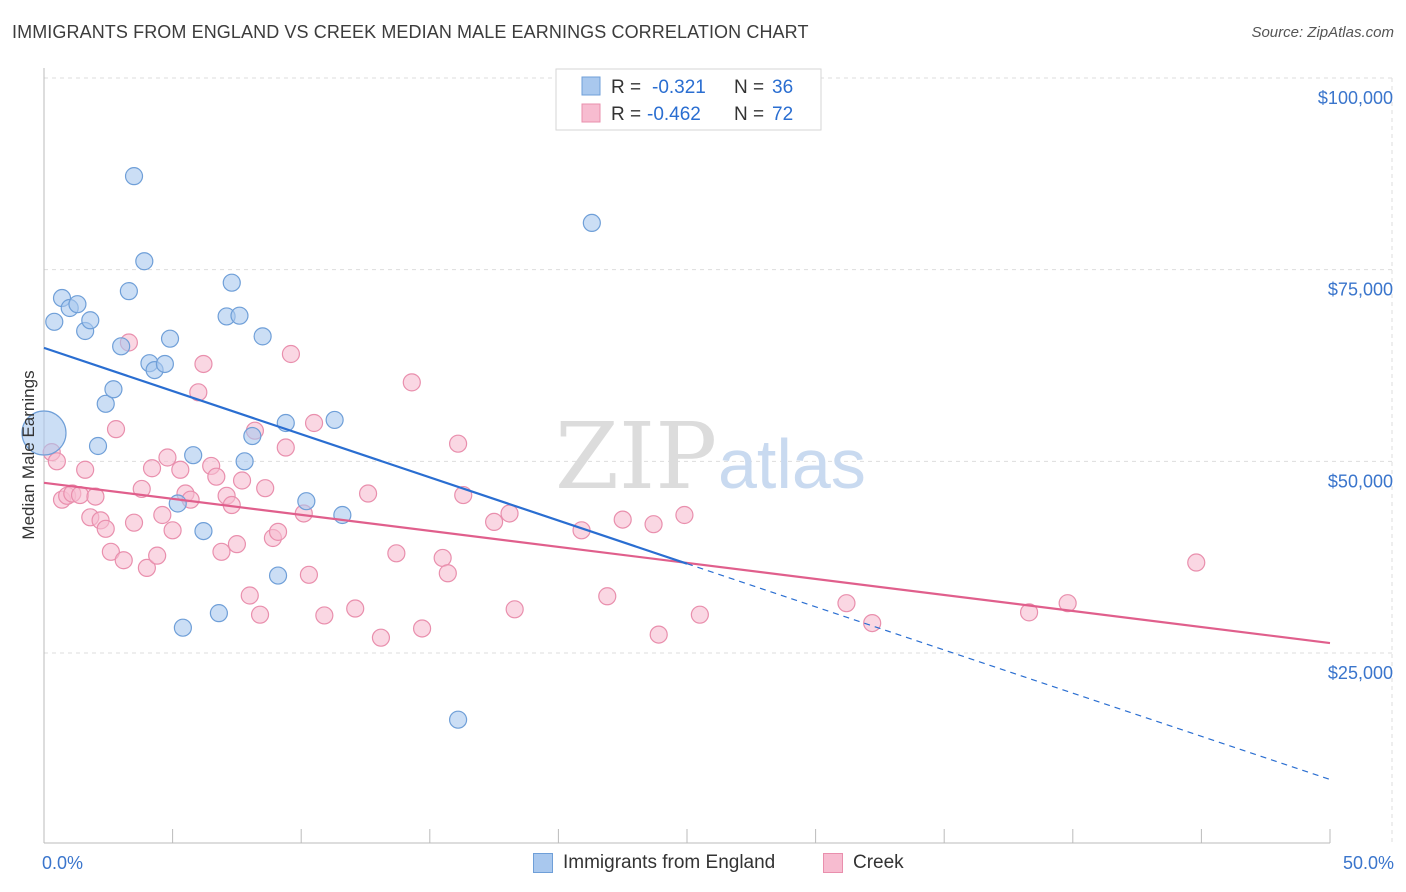 Image resolution: width=1406 pixels, height=892 pixels. I want to click on legend-swatch-england, so click(591, 86).